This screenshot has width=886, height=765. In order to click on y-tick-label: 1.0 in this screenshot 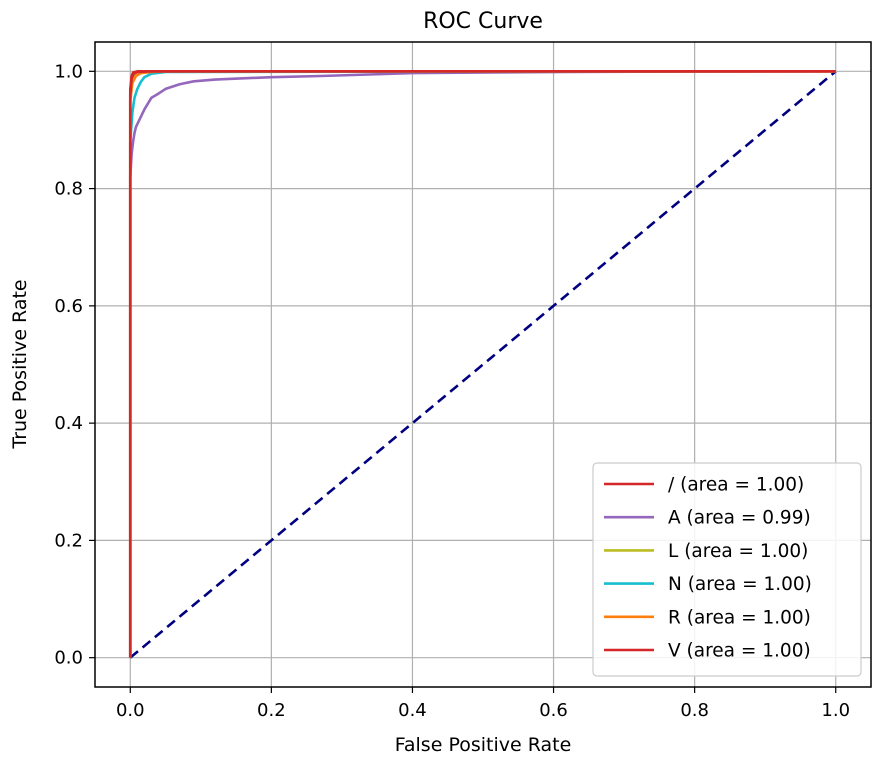, I will do `click(68, 71)`.